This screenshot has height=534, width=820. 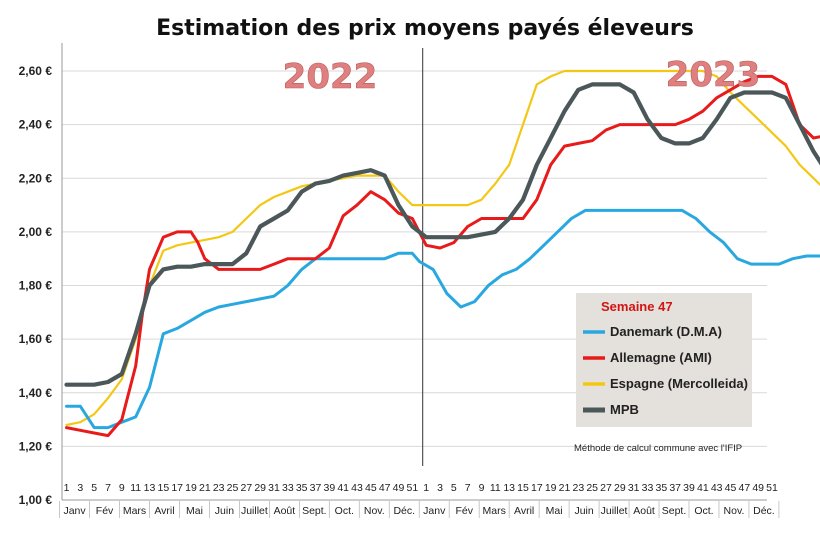 What do you see at coordinates (661, 357) in the screenshot?
I see `legend-entry: Allemagne (AMI)` at bounding box center [661, 357].